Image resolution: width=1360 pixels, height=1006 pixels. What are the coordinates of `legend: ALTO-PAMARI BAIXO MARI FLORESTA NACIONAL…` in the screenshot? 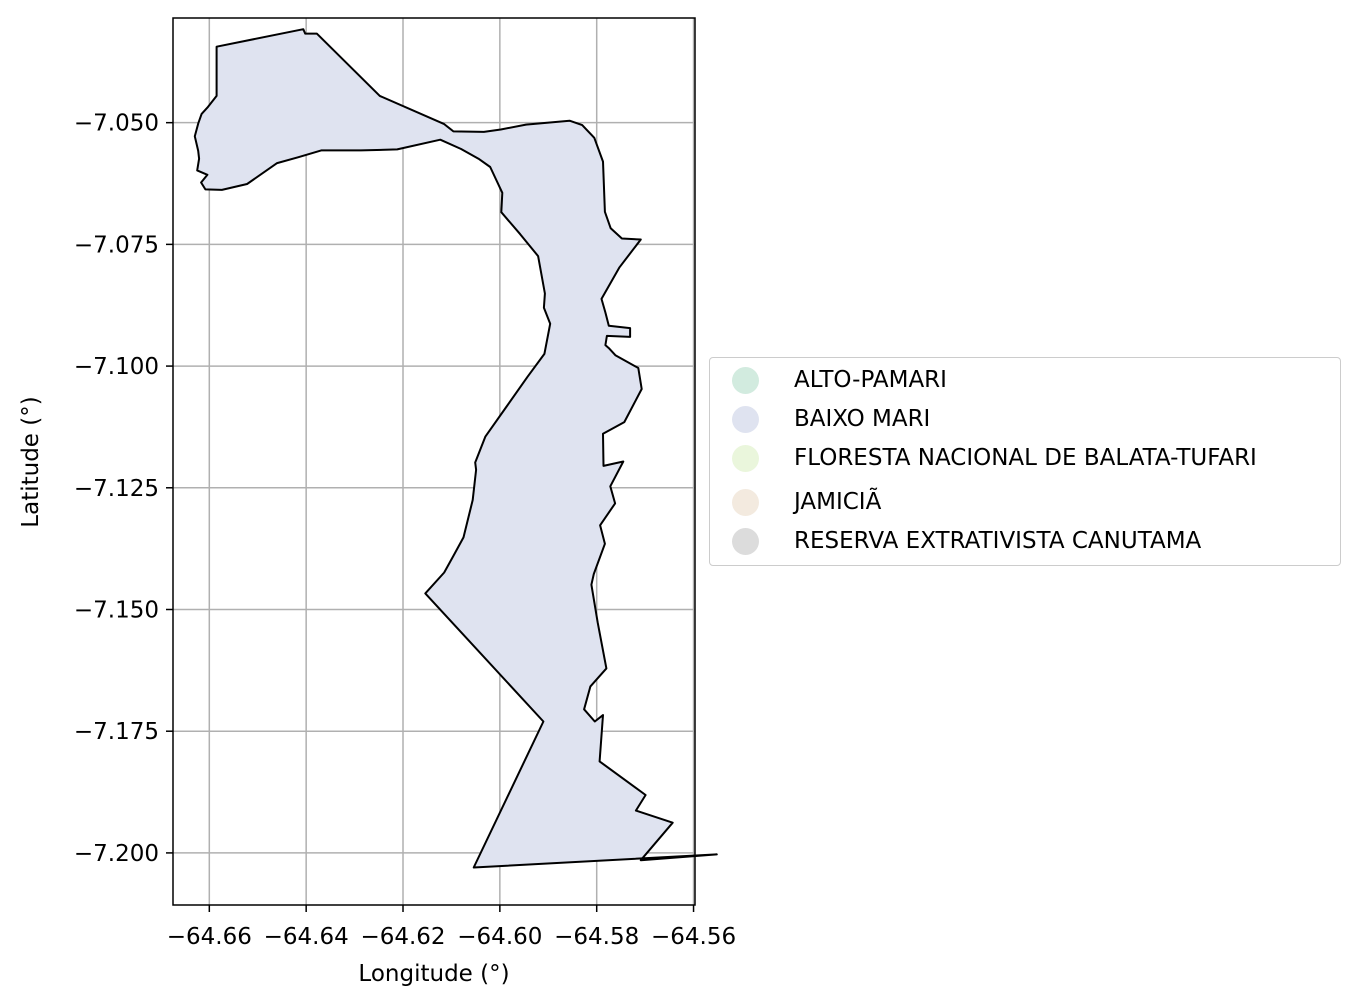 It's located at (1025, 461).